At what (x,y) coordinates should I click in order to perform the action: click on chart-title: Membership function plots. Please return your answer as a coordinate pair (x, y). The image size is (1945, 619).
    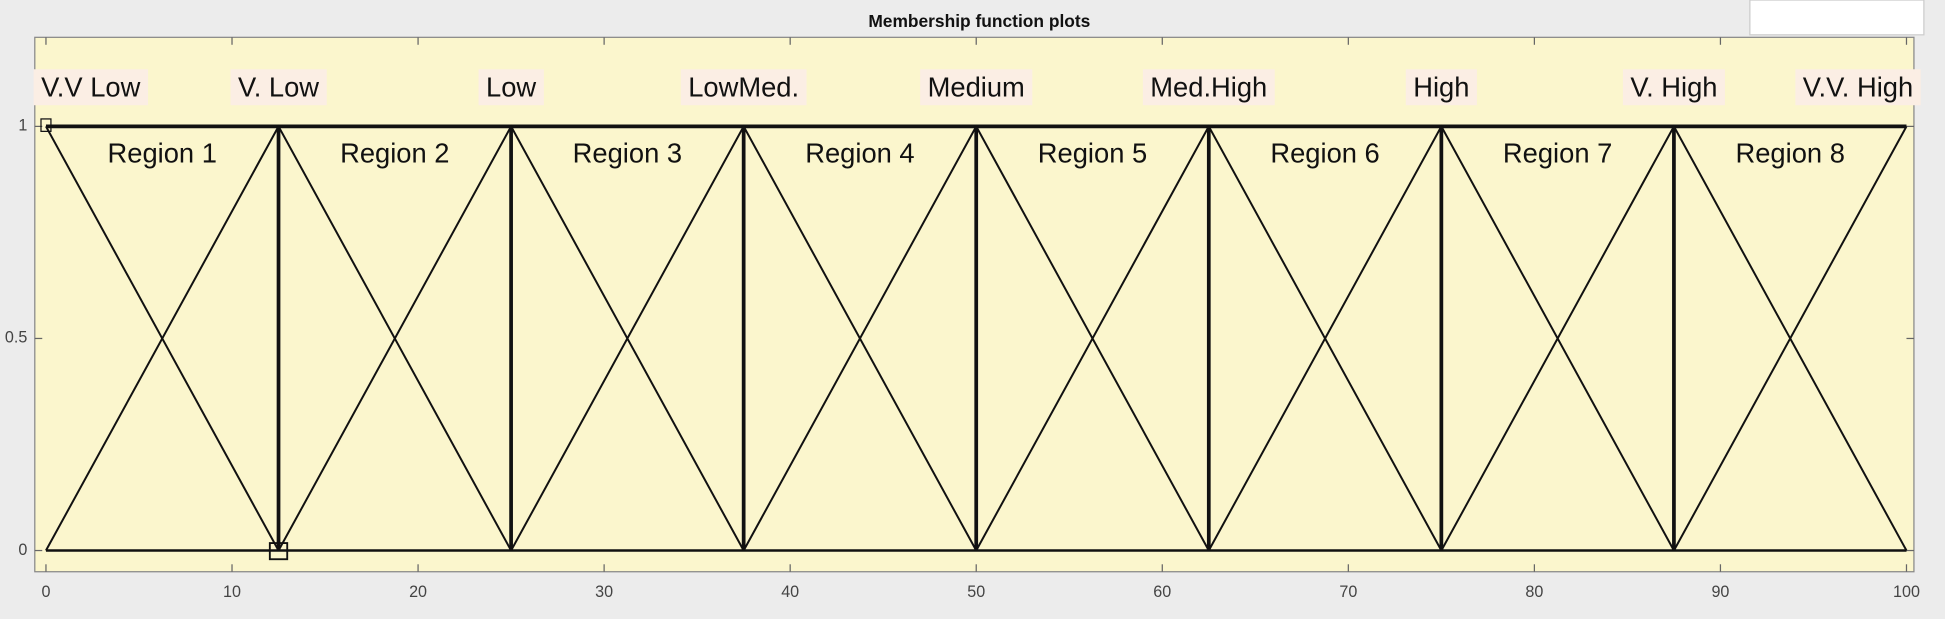
    Looking at the image, I should click on (979, 21).